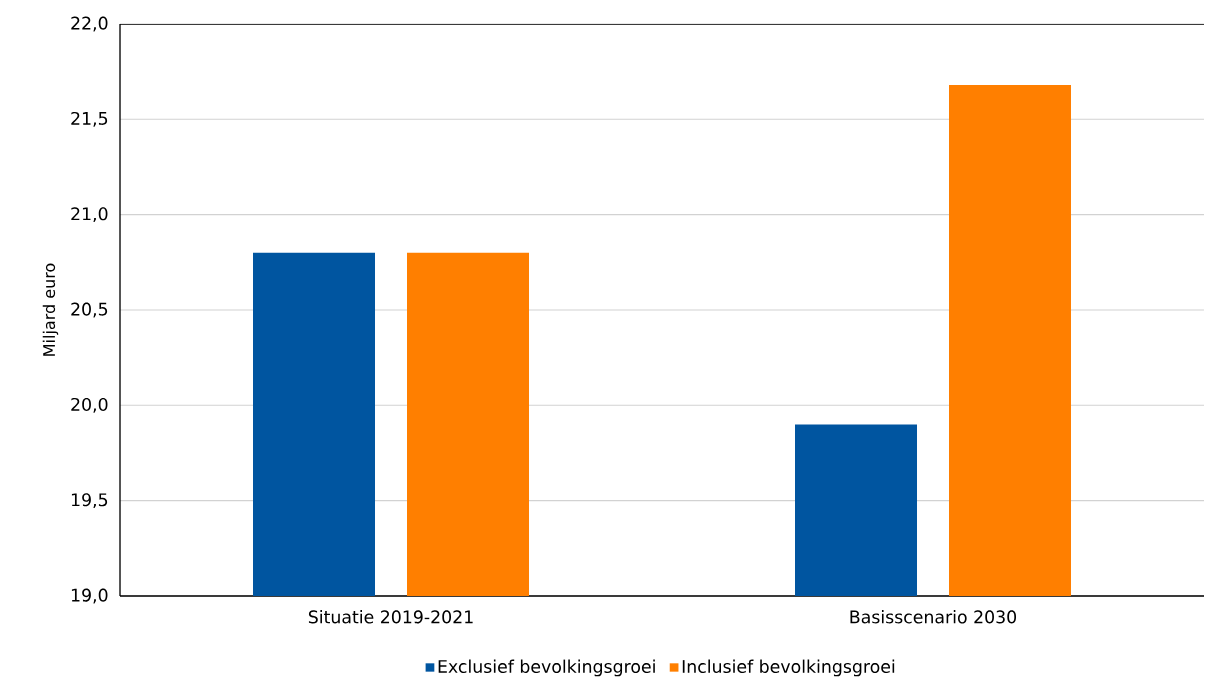 This screenshot has width=1206, height=688. I want to click on y-tick-label: 19,5, so click(89, 501).